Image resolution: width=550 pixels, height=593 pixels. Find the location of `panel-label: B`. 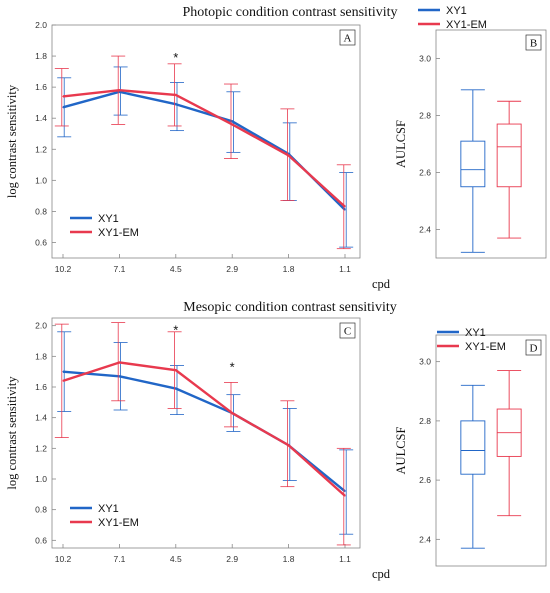

panel-label: B is located at coordinates (533, 44).